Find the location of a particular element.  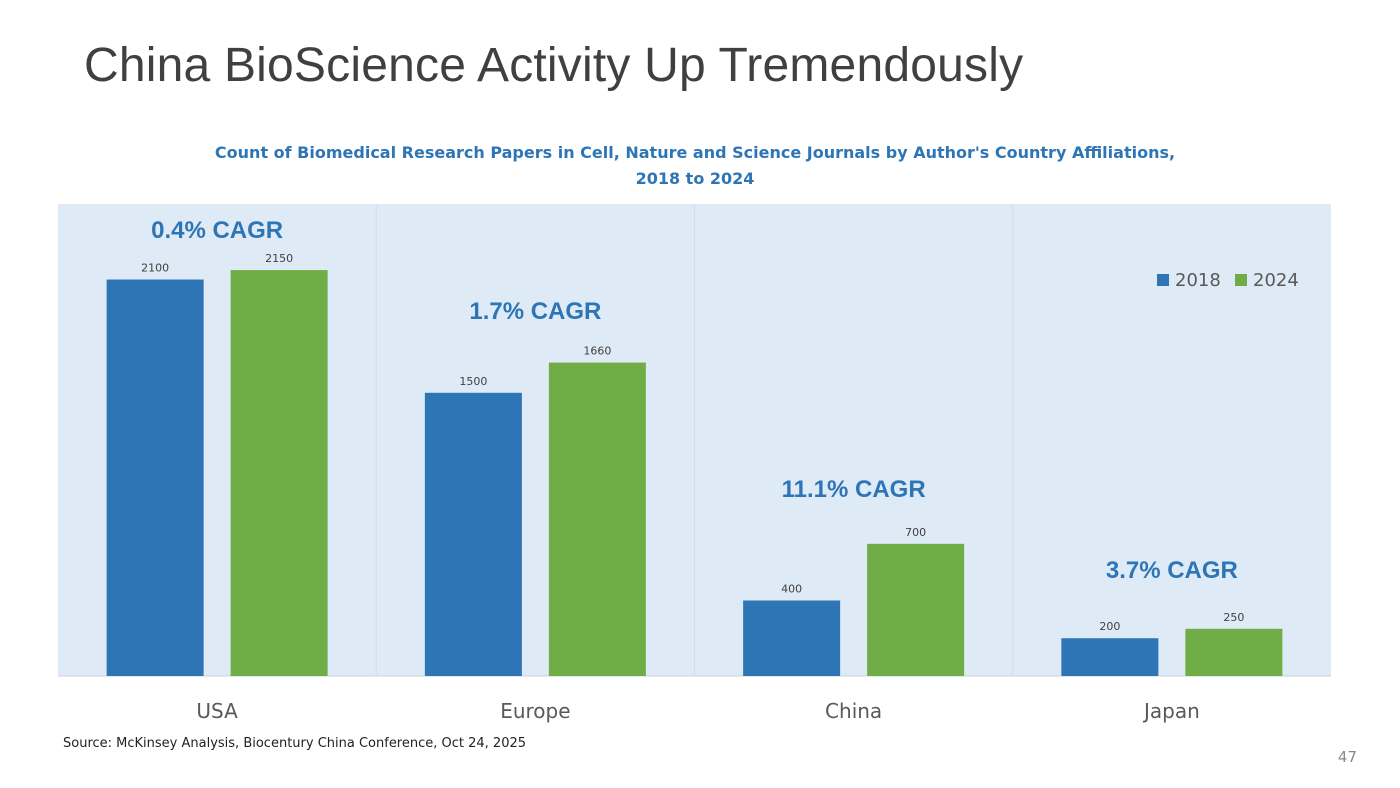

data-label: 2150 is located at coordinates (279, 258).